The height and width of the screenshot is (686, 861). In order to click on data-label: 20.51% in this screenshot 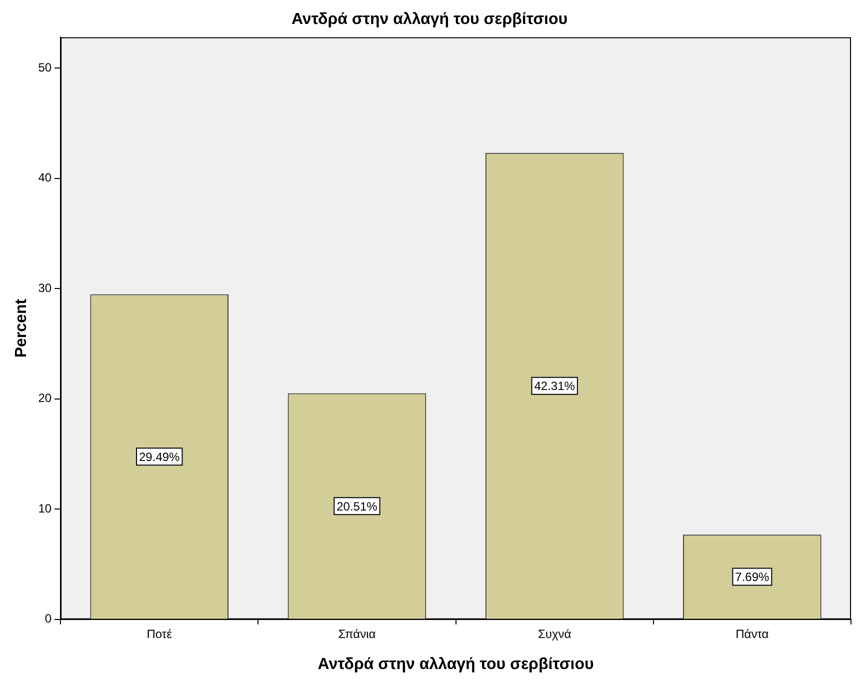, I will do `click(357, 506)`.